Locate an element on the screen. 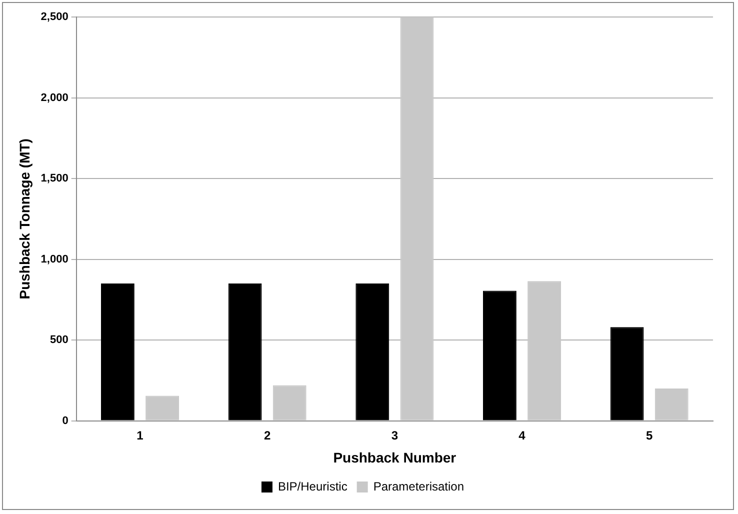 Image resolution: width=738 pixels, height=514 pixels. legend-label: Parameterisation is located at coordinates (418, 486).